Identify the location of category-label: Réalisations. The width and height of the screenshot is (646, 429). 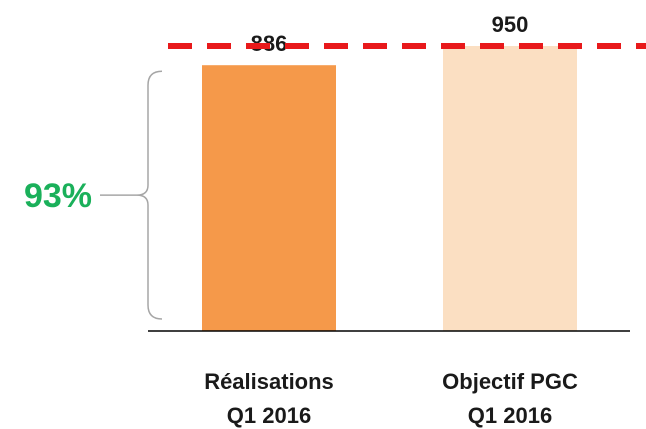
(269, 381).